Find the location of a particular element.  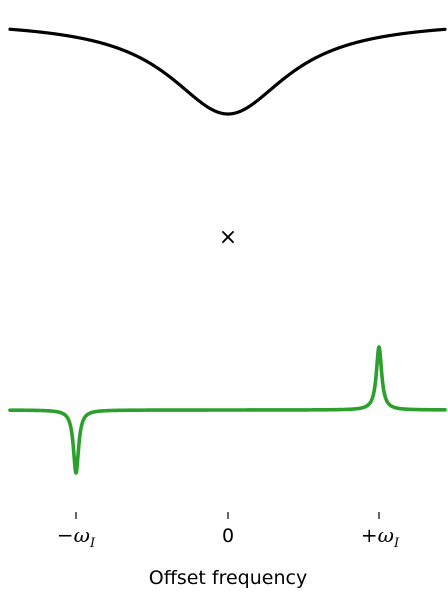

x-axis-title: Offset frequency is located at coordinates (228, 578).